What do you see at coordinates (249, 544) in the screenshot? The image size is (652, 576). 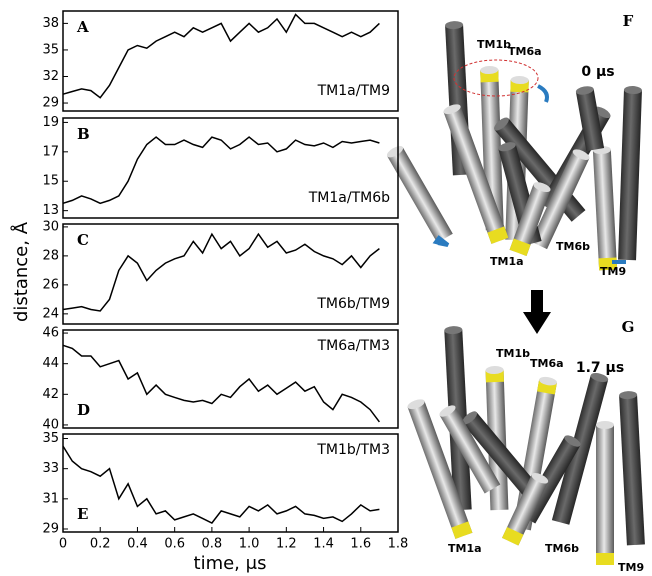 I see `x-tick-label: 1.0` at bounding box center [249, 544].